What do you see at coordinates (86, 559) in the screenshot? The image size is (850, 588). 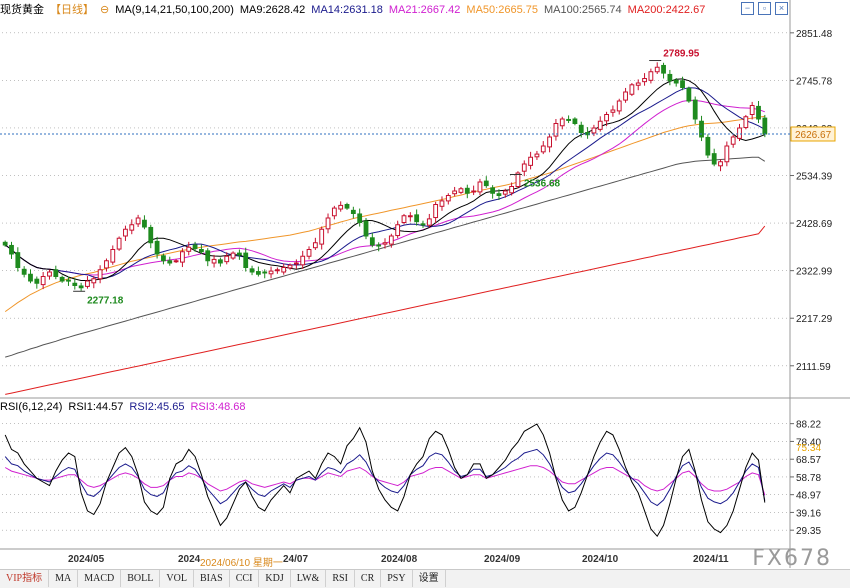 I see `x-label-may: 2024/05` at bounding box center [86, 559].